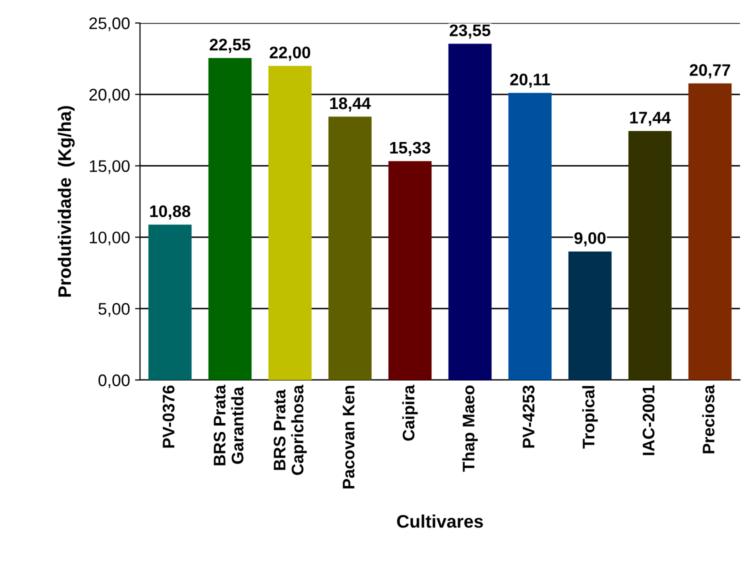 This screenshot has height=565, width=748. Describe the element at coordinates (470, 31) in the screenshot. I see `data-label: 23,55` at that location.